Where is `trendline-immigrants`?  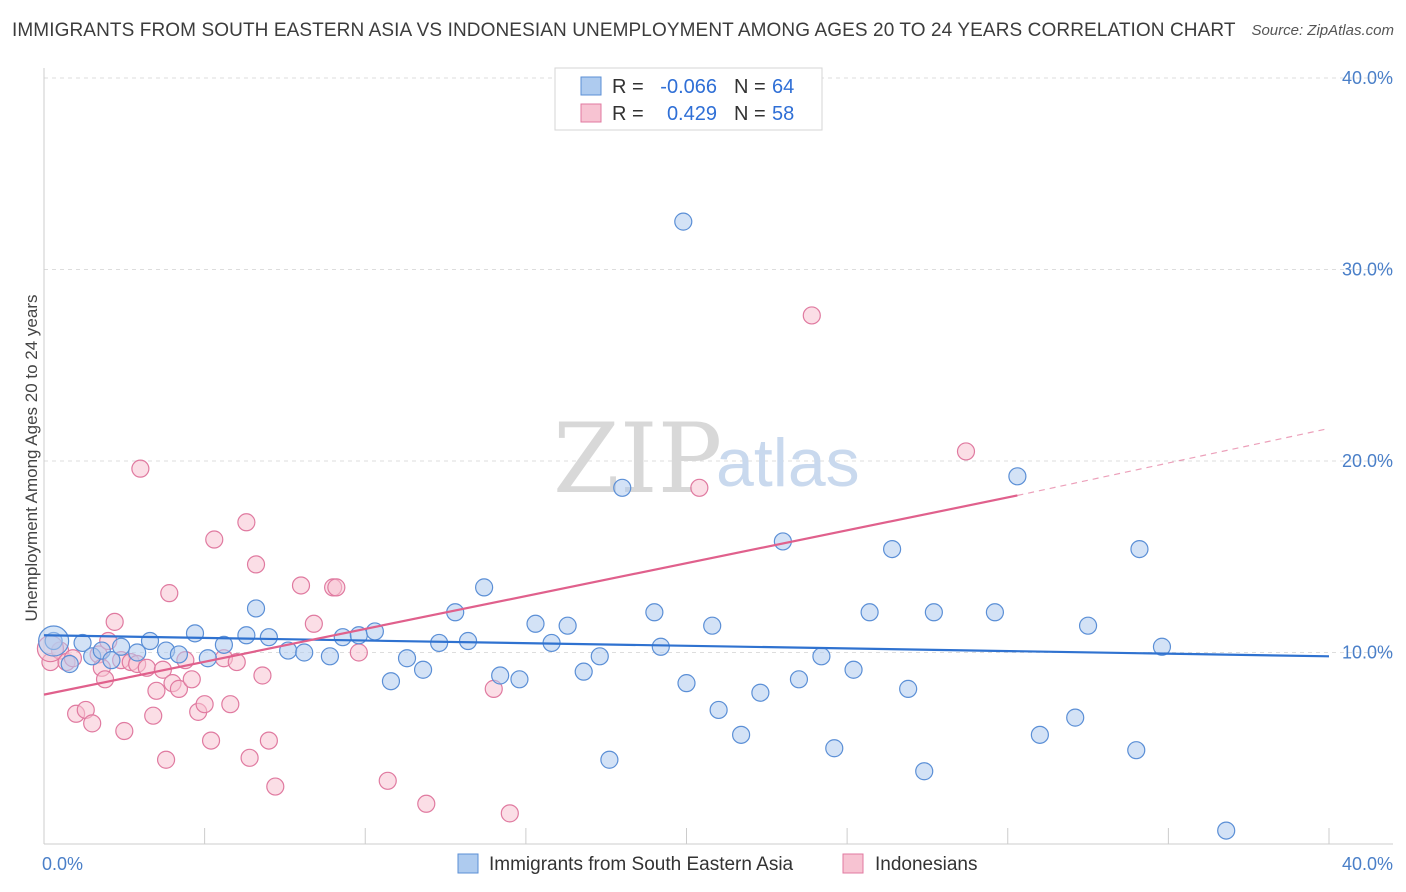
trendline-immigrants is located at coordinates (686, 646).